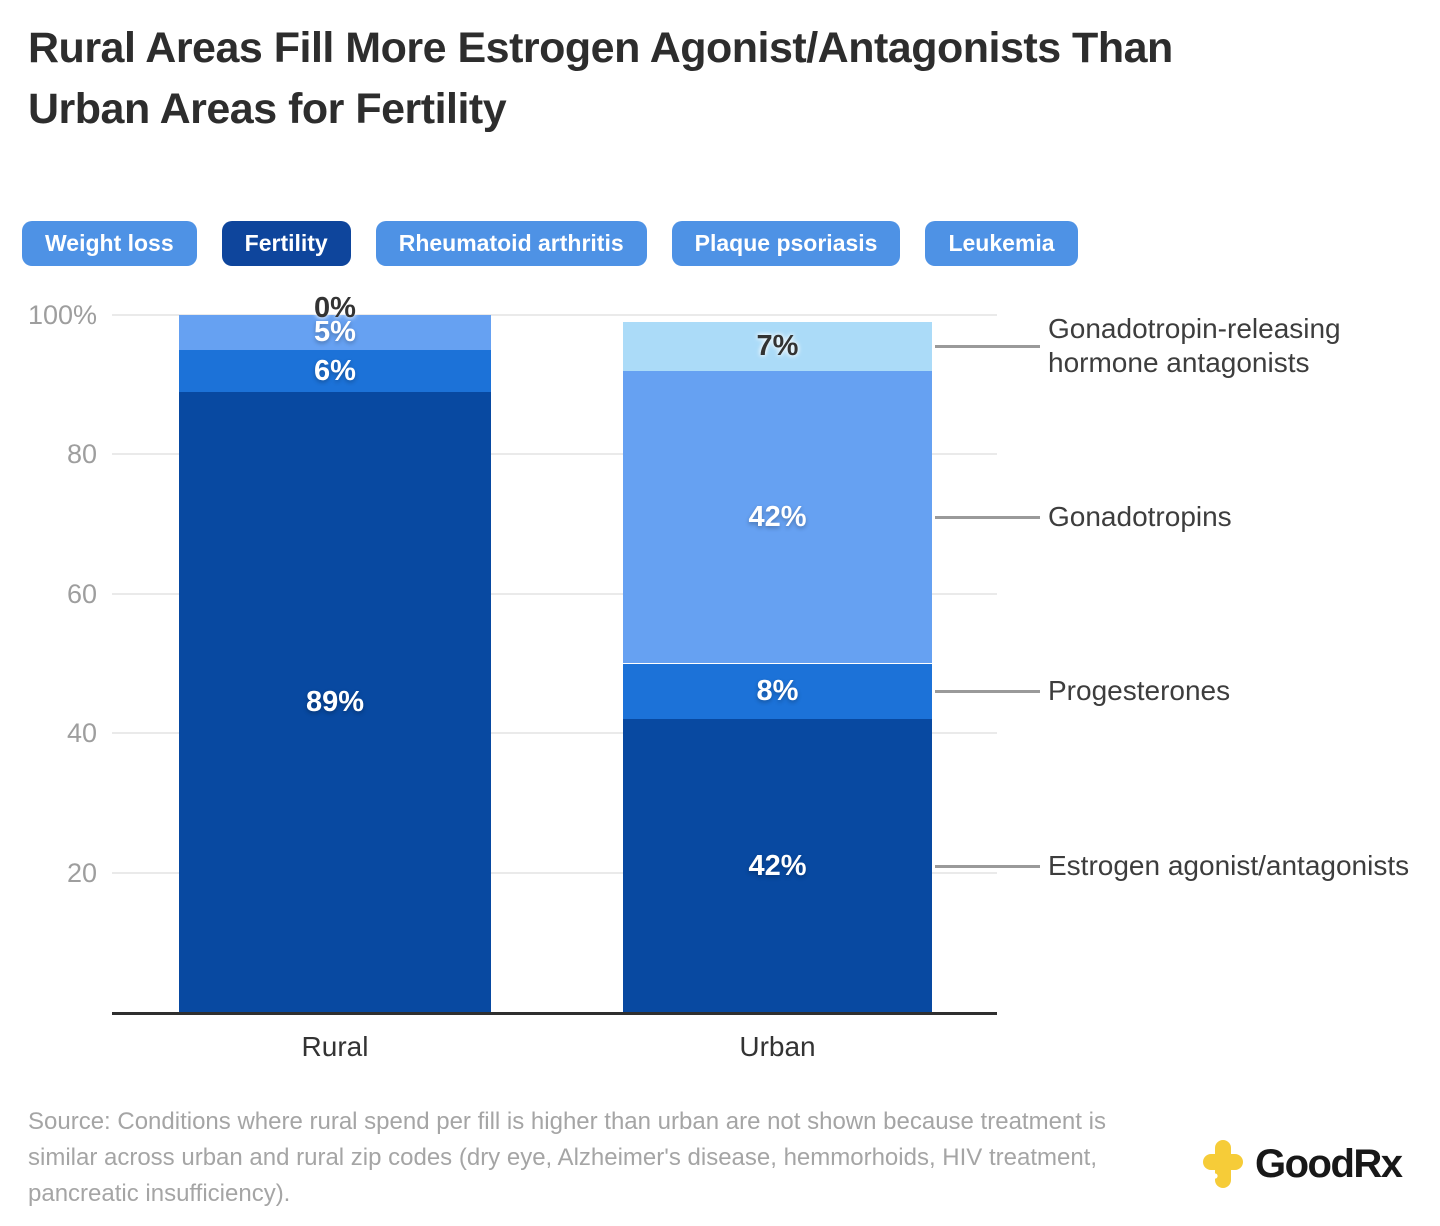  I want to click on bar-value-label: 8%, so click(777, 691).